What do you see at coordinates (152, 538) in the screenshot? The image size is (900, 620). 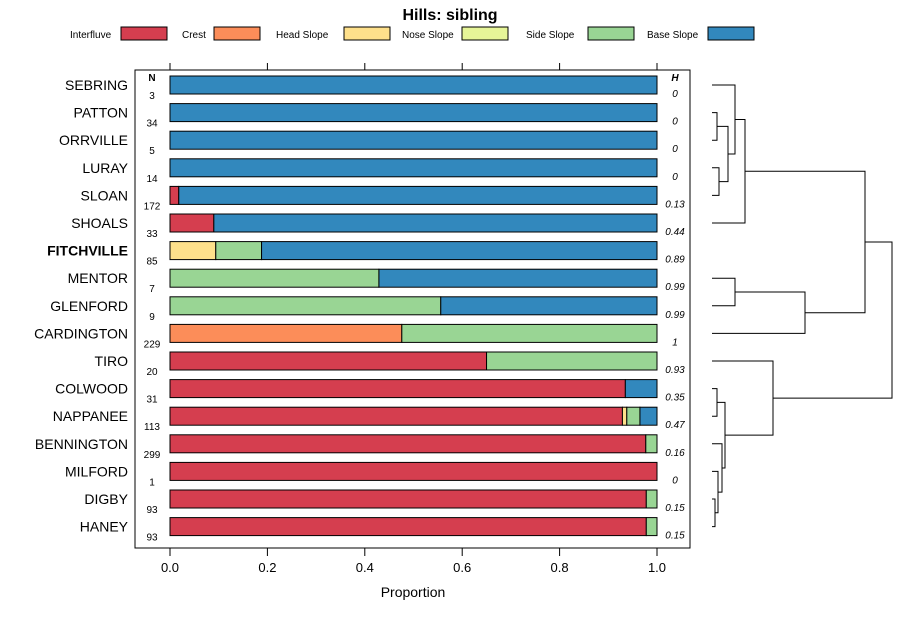 I see `n-value: 93` at bounding box center [152, 538].